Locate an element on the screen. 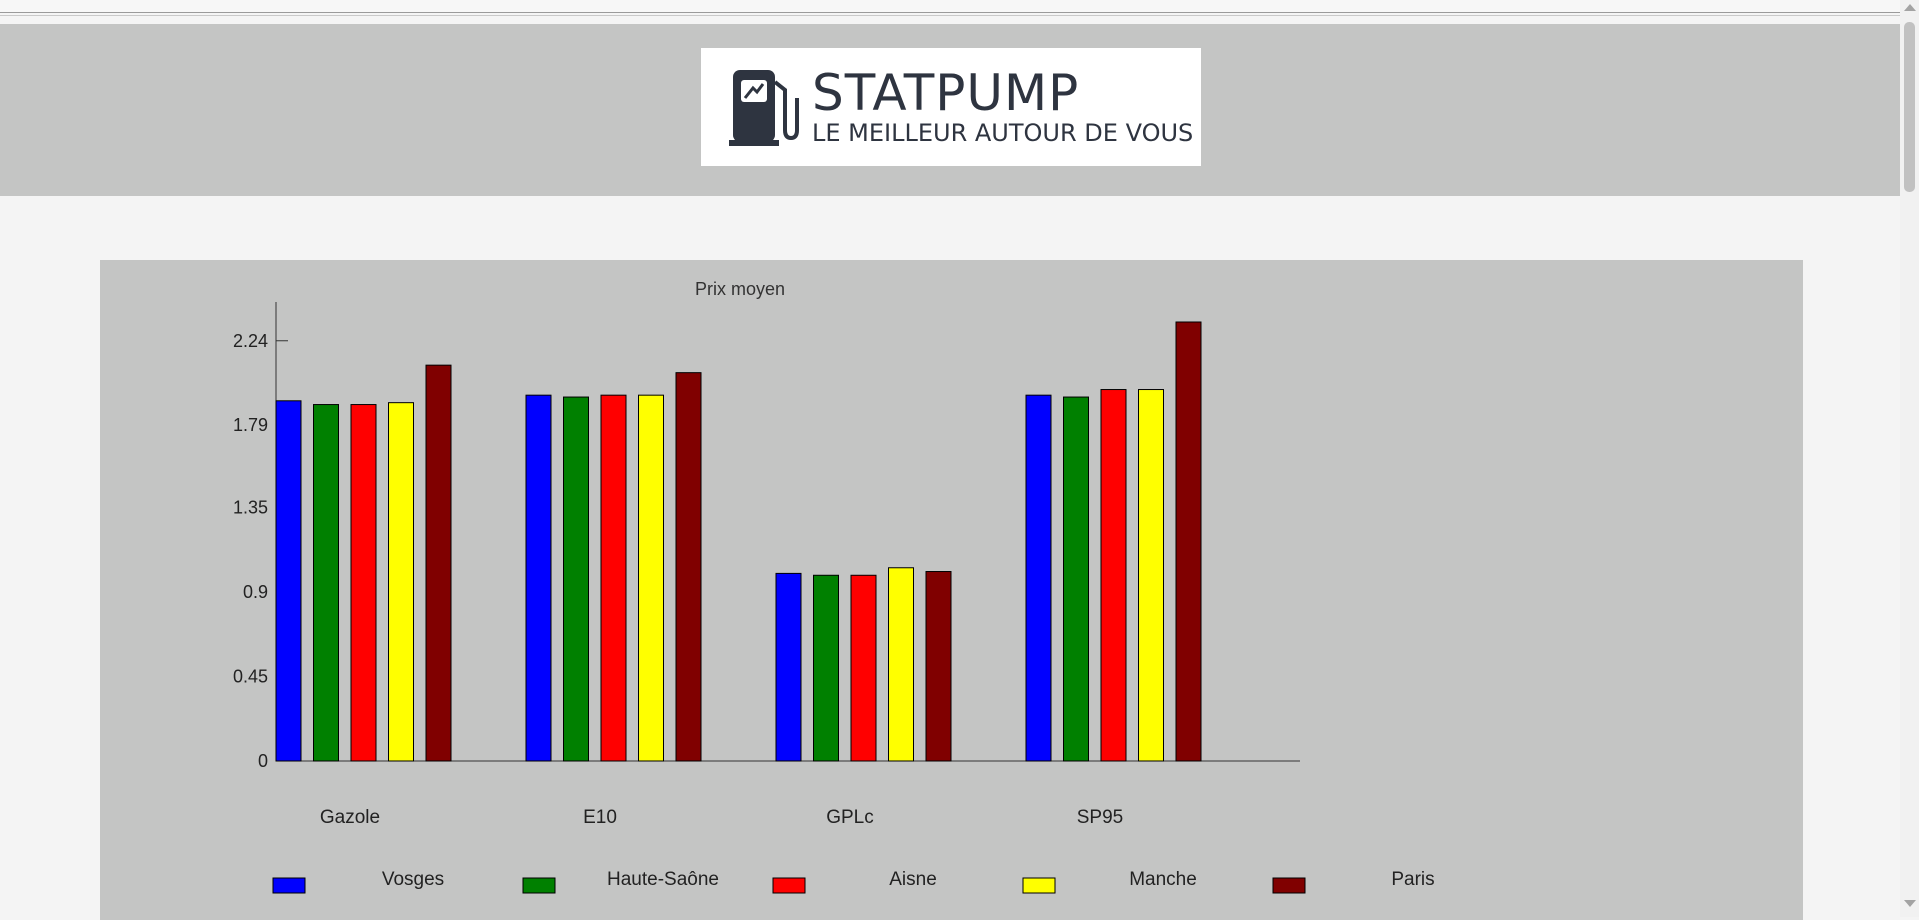  statpump-logo: STATPUMP LE MEILLEUR AUTOUR DE VOUS is located at coordinates (951, 107).